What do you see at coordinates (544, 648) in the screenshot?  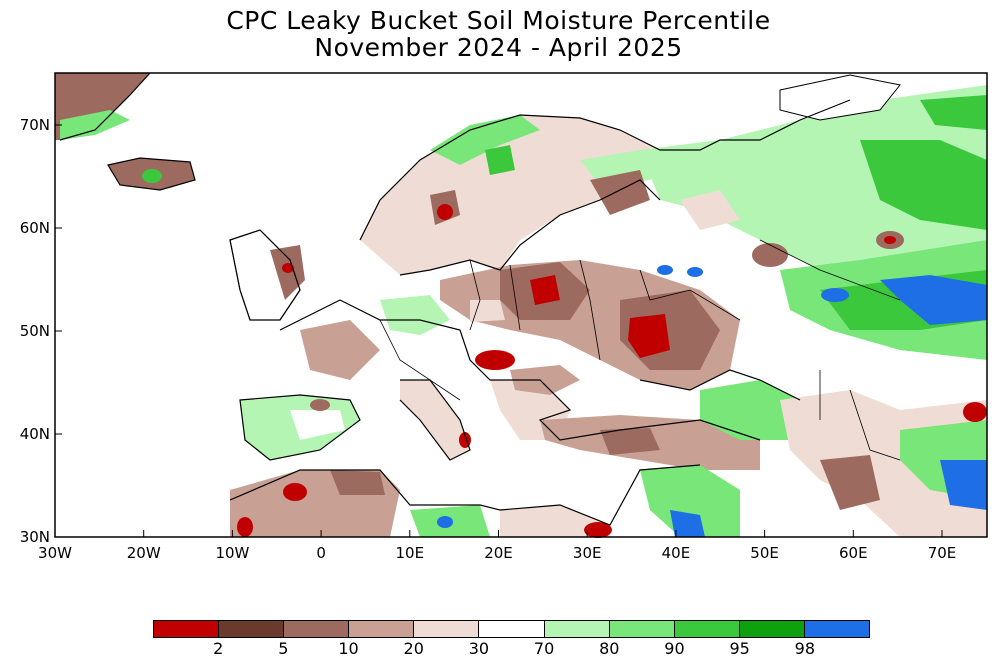 I see `legend-label: 70` at bounding box center [544, 648].